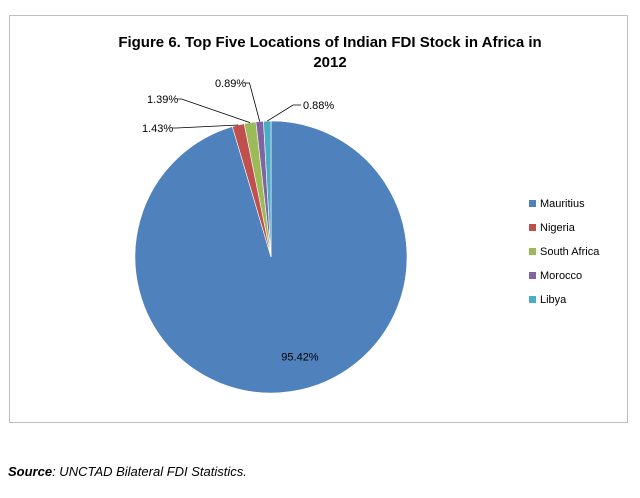 Image resolution: width=640 pixels, height=498 pixels. What do you see at coordinates (284, 113) in the screenshot?
I see `leader-line-libya` at bounding box center [284, 113].